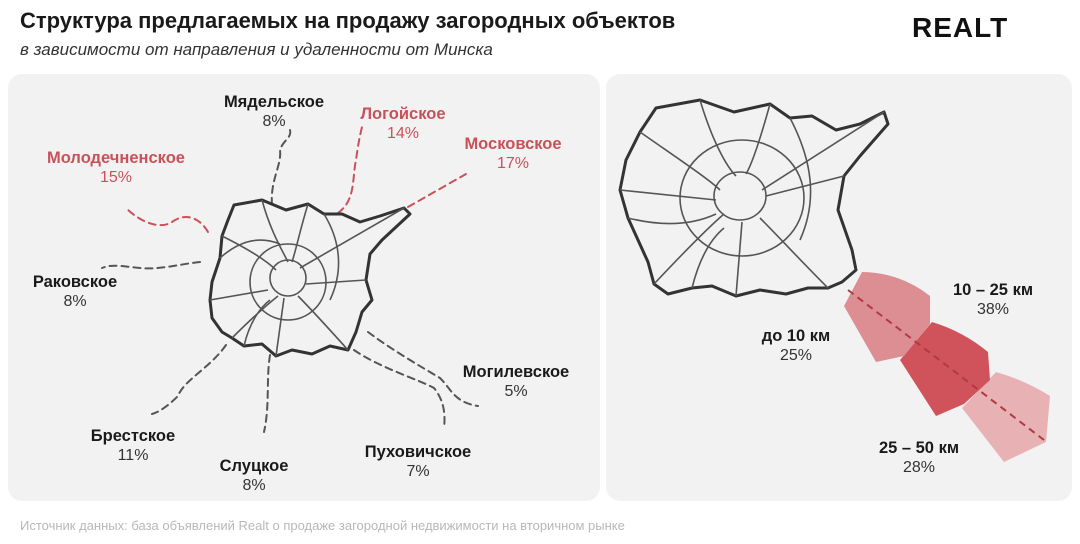 This screenshot has width=1080, height=544. I want to click on direction-name: Московское, so click(513, 144).